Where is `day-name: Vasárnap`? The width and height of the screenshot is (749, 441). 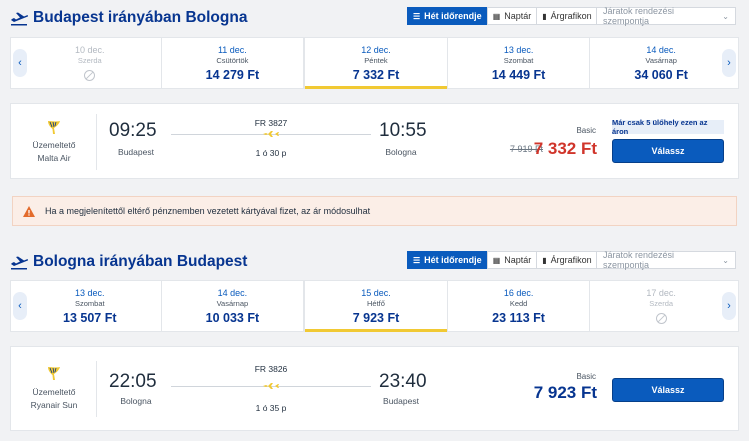 day-name: Vasárnap is located at coordinates (232, 303).